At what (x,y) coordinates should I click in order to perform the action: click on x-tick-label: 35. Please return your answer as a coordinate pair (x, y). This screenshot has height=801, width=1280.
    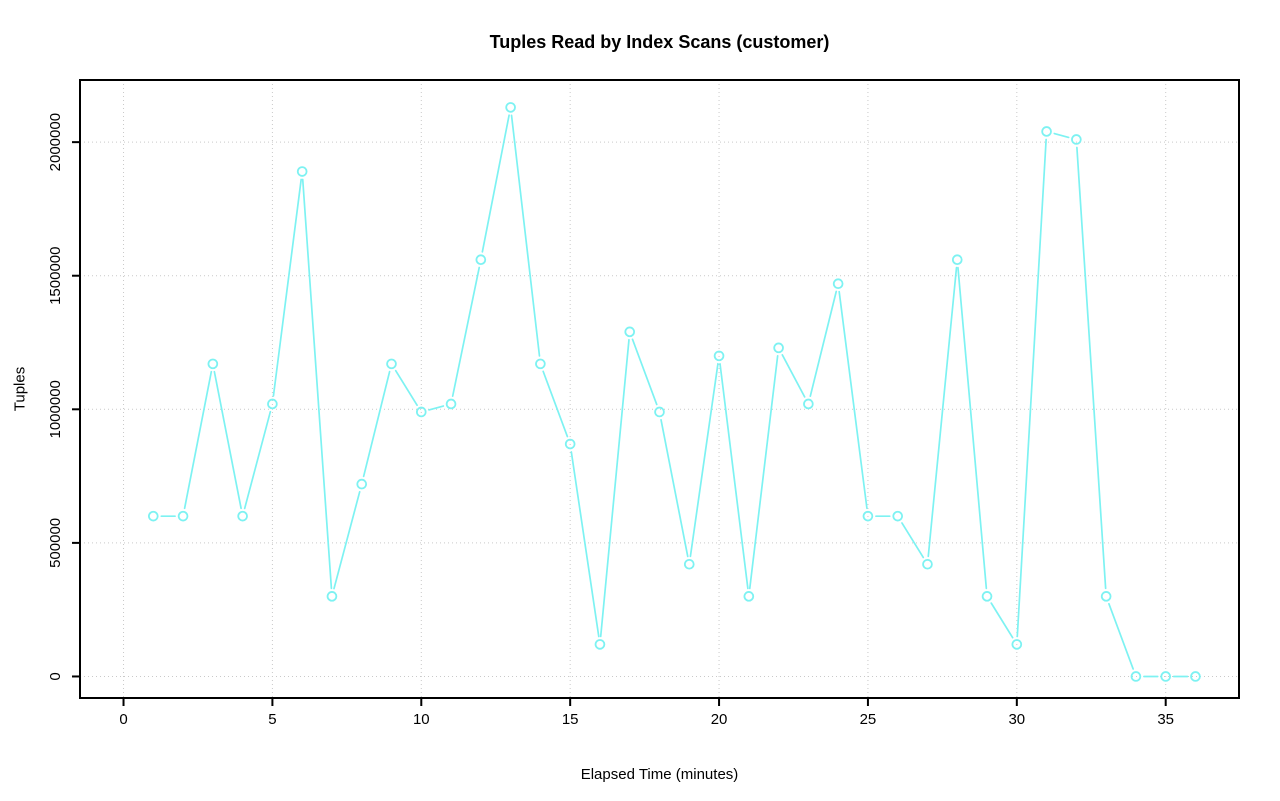
    Looking at the image, I should click on (1165, 719).